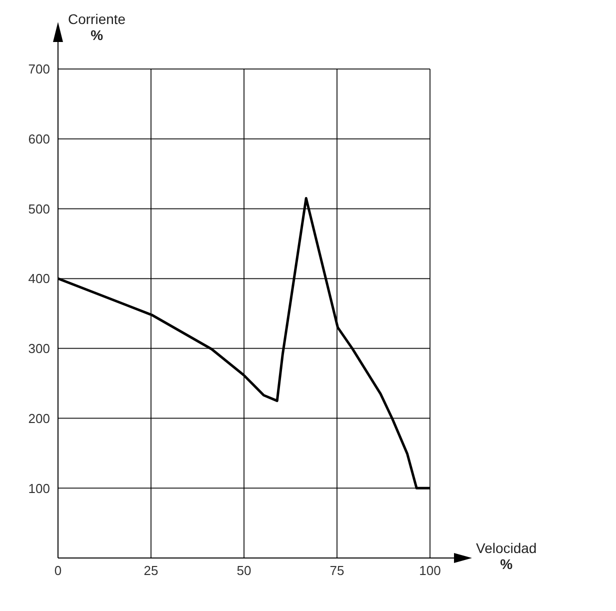  Describe the element at coordinates (39, 348) in the screenshot. I see `y-tick-label: 300` at that location.